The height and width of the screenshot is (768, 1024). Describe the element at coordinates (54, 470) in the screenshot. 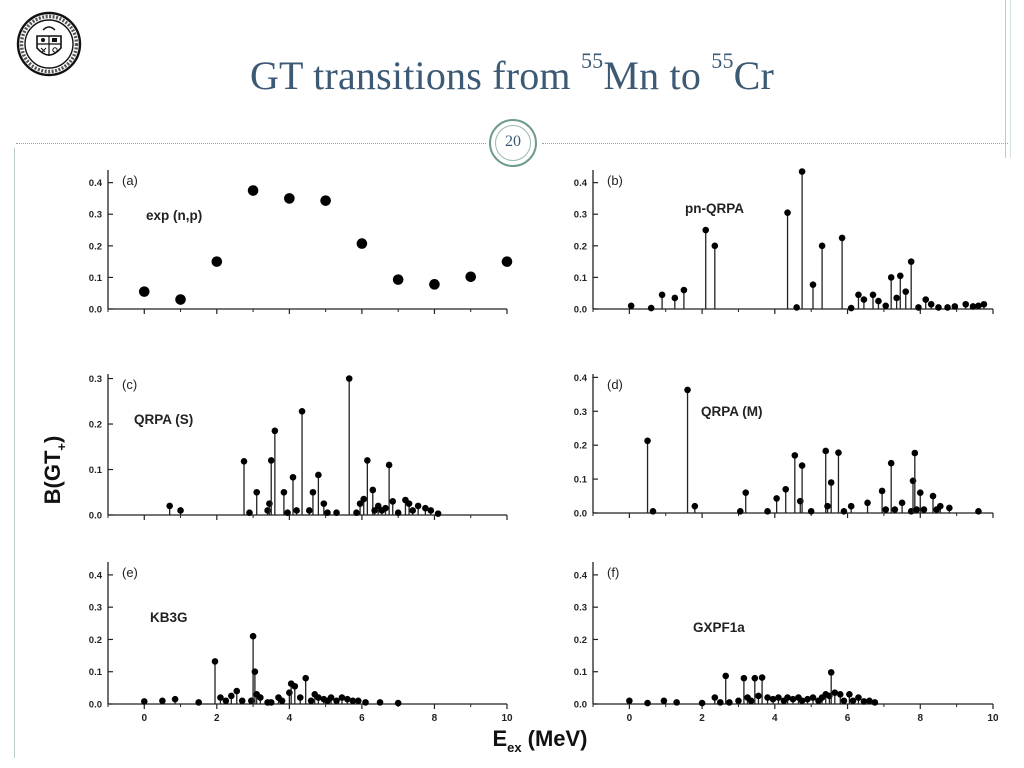

I see `y-axis-label: B(GT+)` at that location.